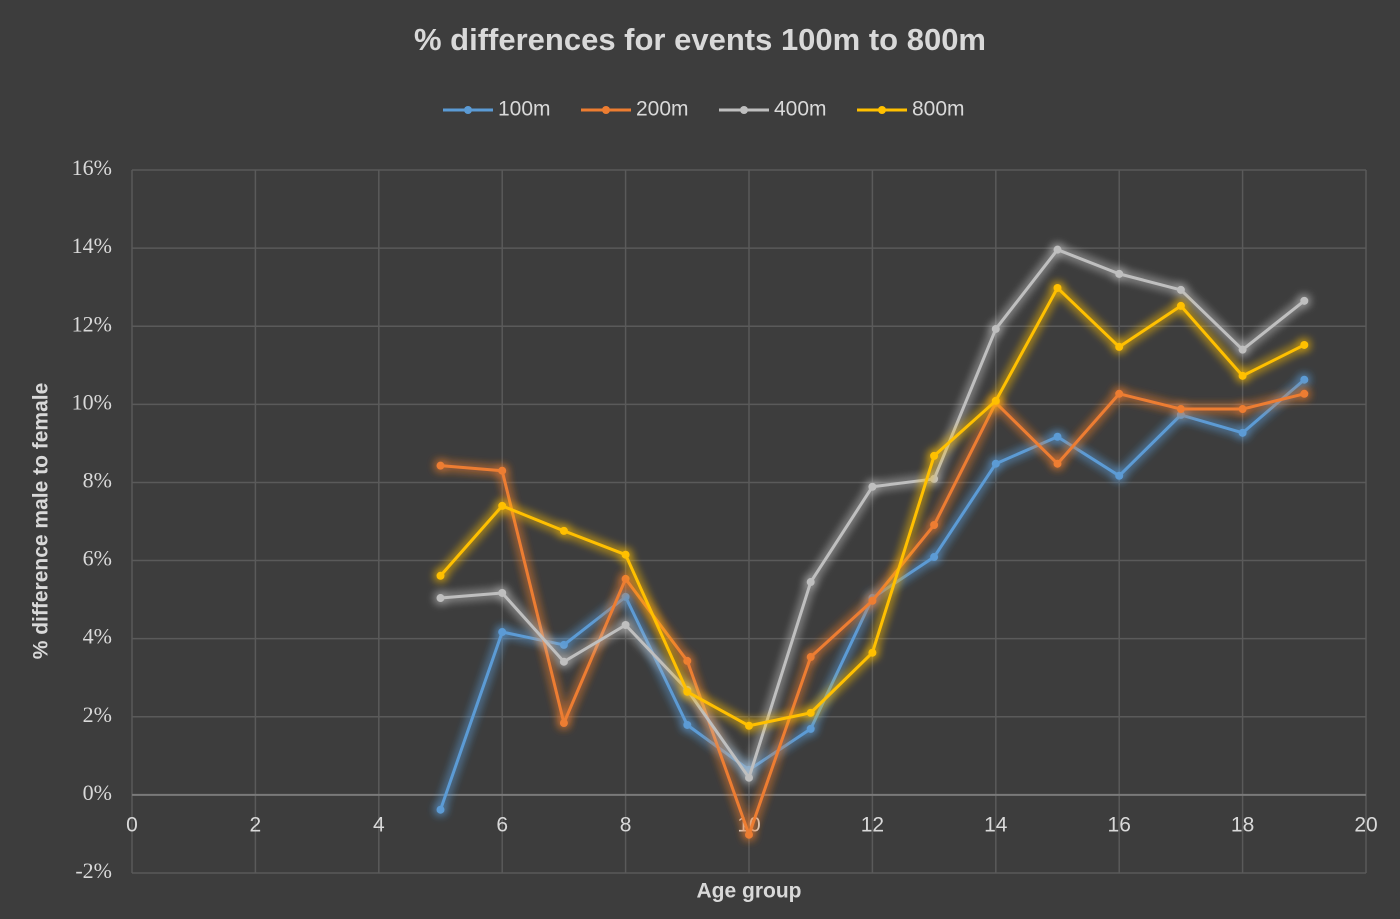 This screenshot has height=919, width=1400. Describe the element at coordinates (97, 558) in the screenshot. I see `y-tick-label: 6%` at that location.